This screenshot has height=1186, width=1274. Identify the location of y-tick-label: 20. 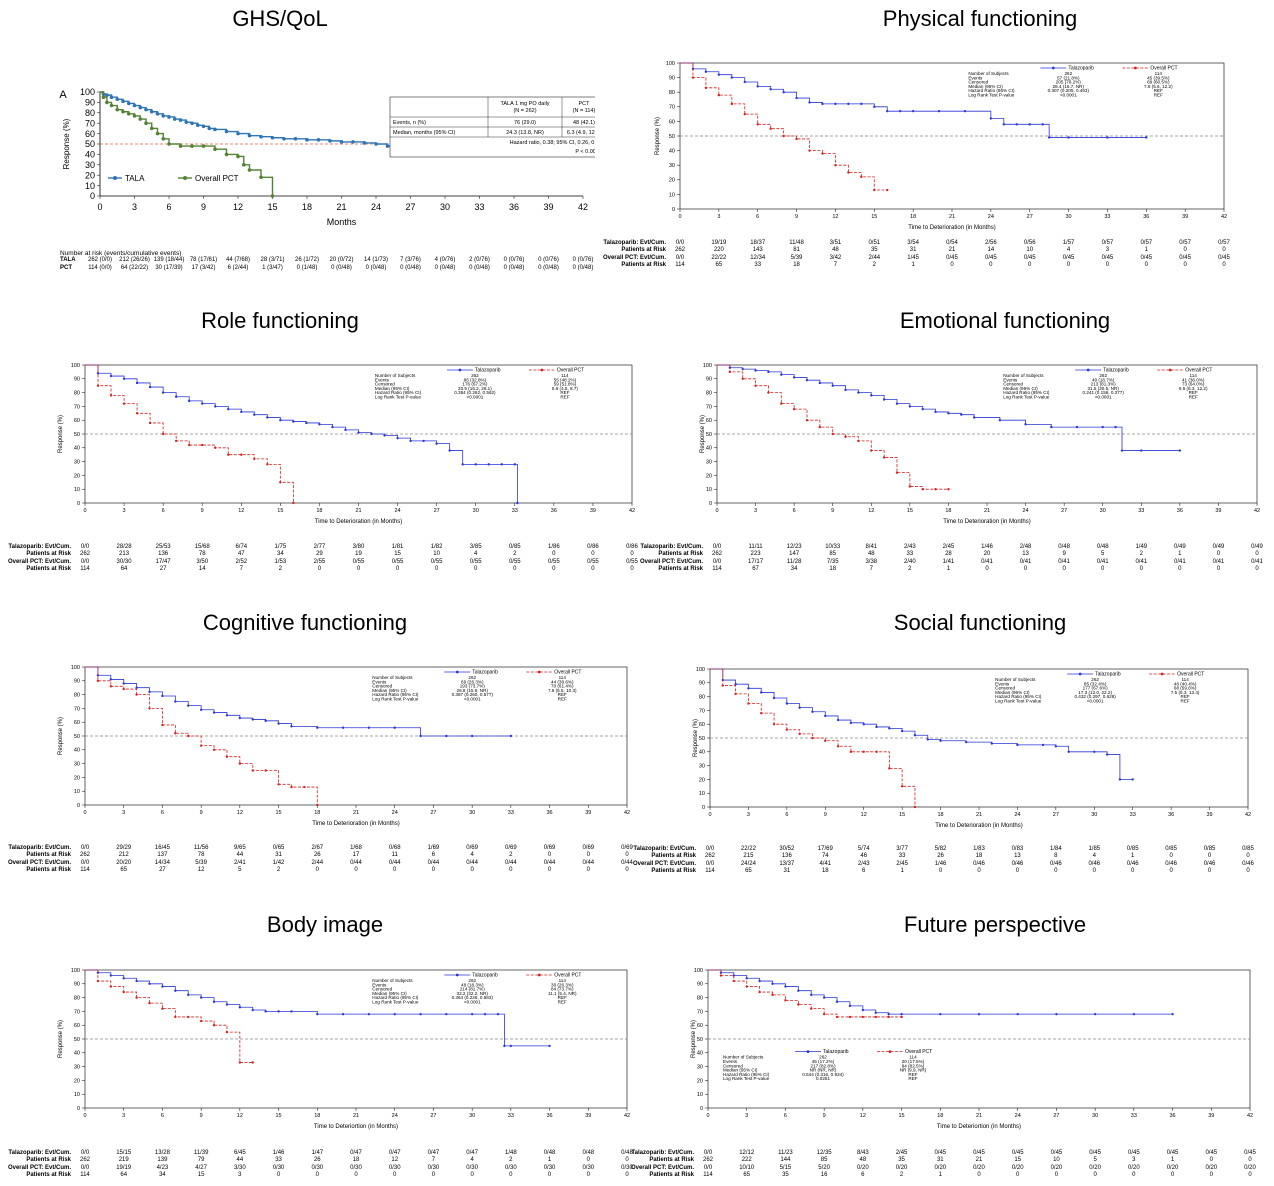
(700, 1081).